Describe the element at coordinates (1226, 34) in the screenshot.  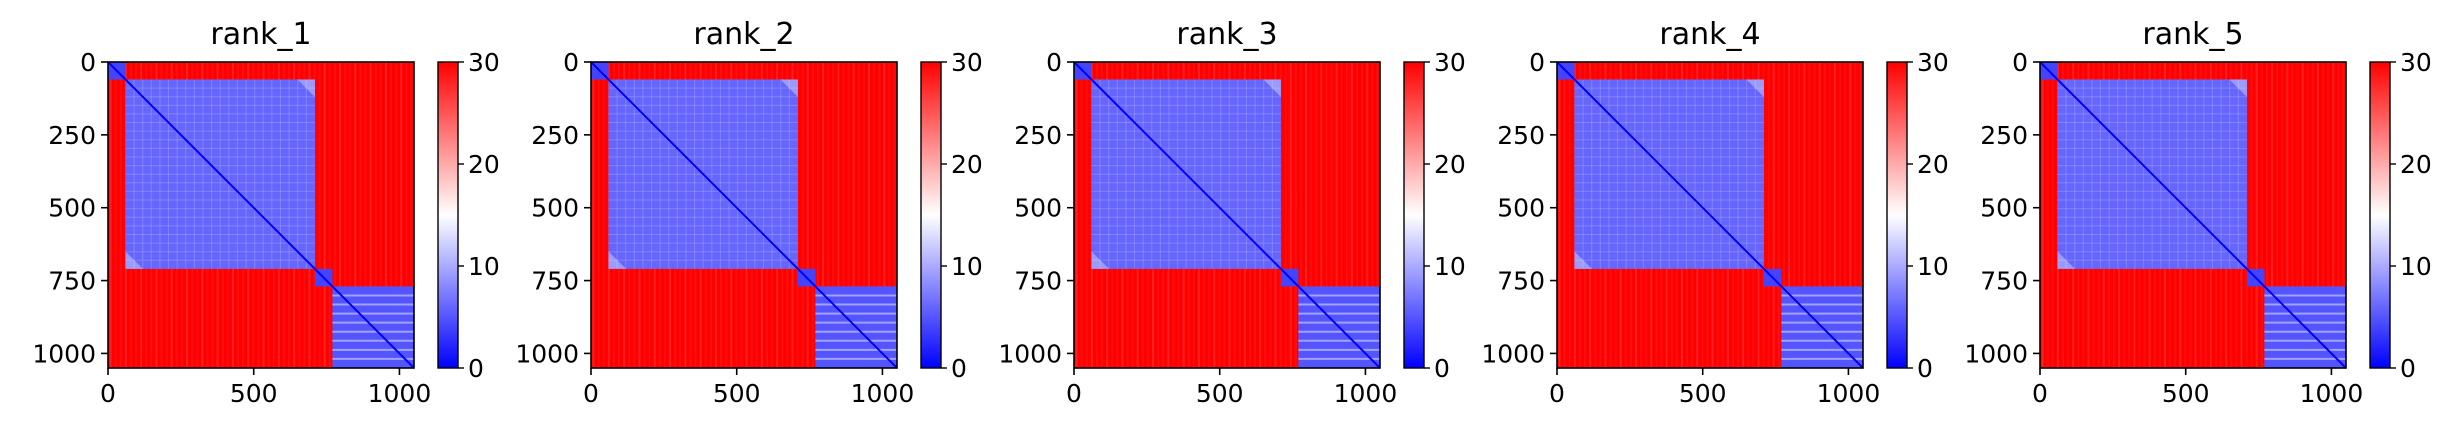
I see `panel-title: rank_3` at that location.